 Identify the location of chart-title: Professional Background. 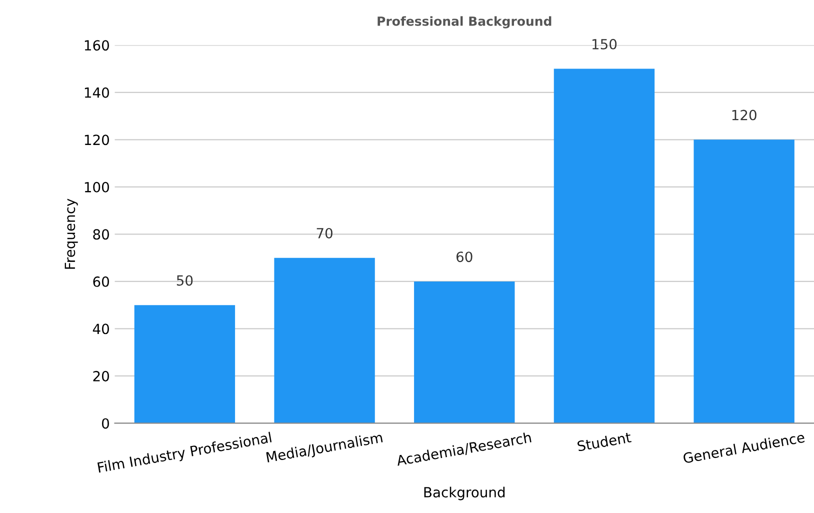
(465, 22).